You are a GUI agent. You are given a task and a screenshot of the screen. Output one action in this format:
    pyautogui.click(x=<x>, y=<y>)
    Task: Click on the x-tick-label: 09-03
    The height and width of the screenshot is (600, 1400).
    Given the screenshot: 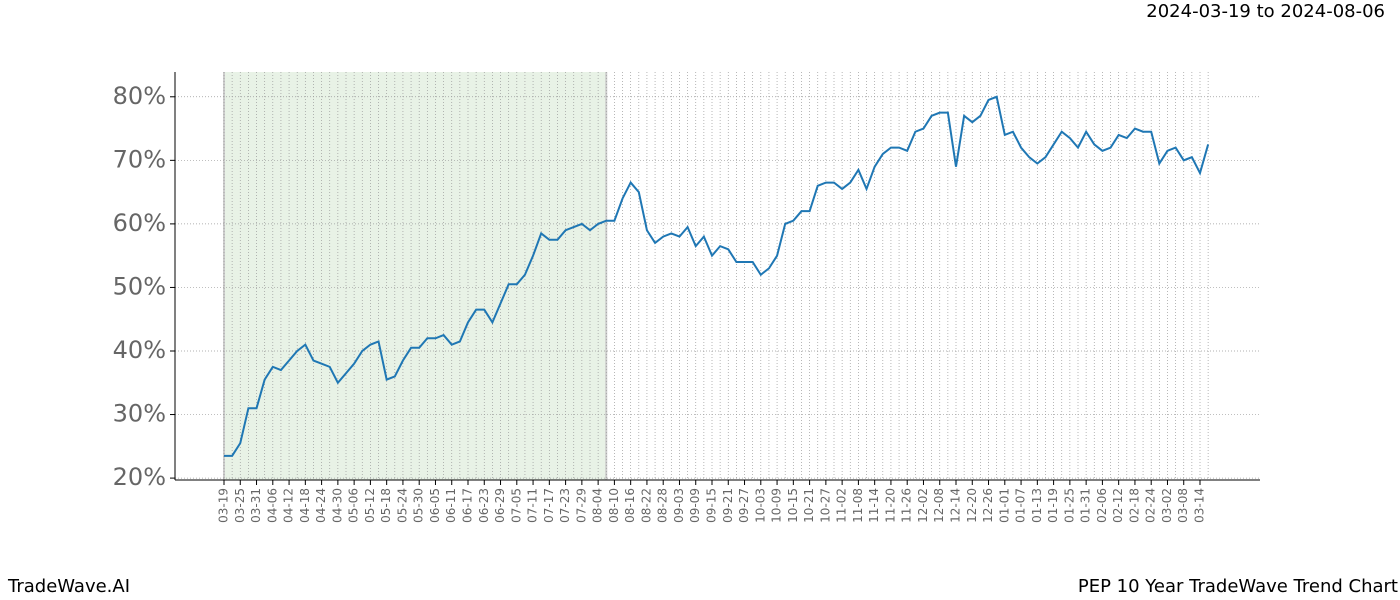 What is the action you would take?
    pyautogui.click(x=679, y=505)
    